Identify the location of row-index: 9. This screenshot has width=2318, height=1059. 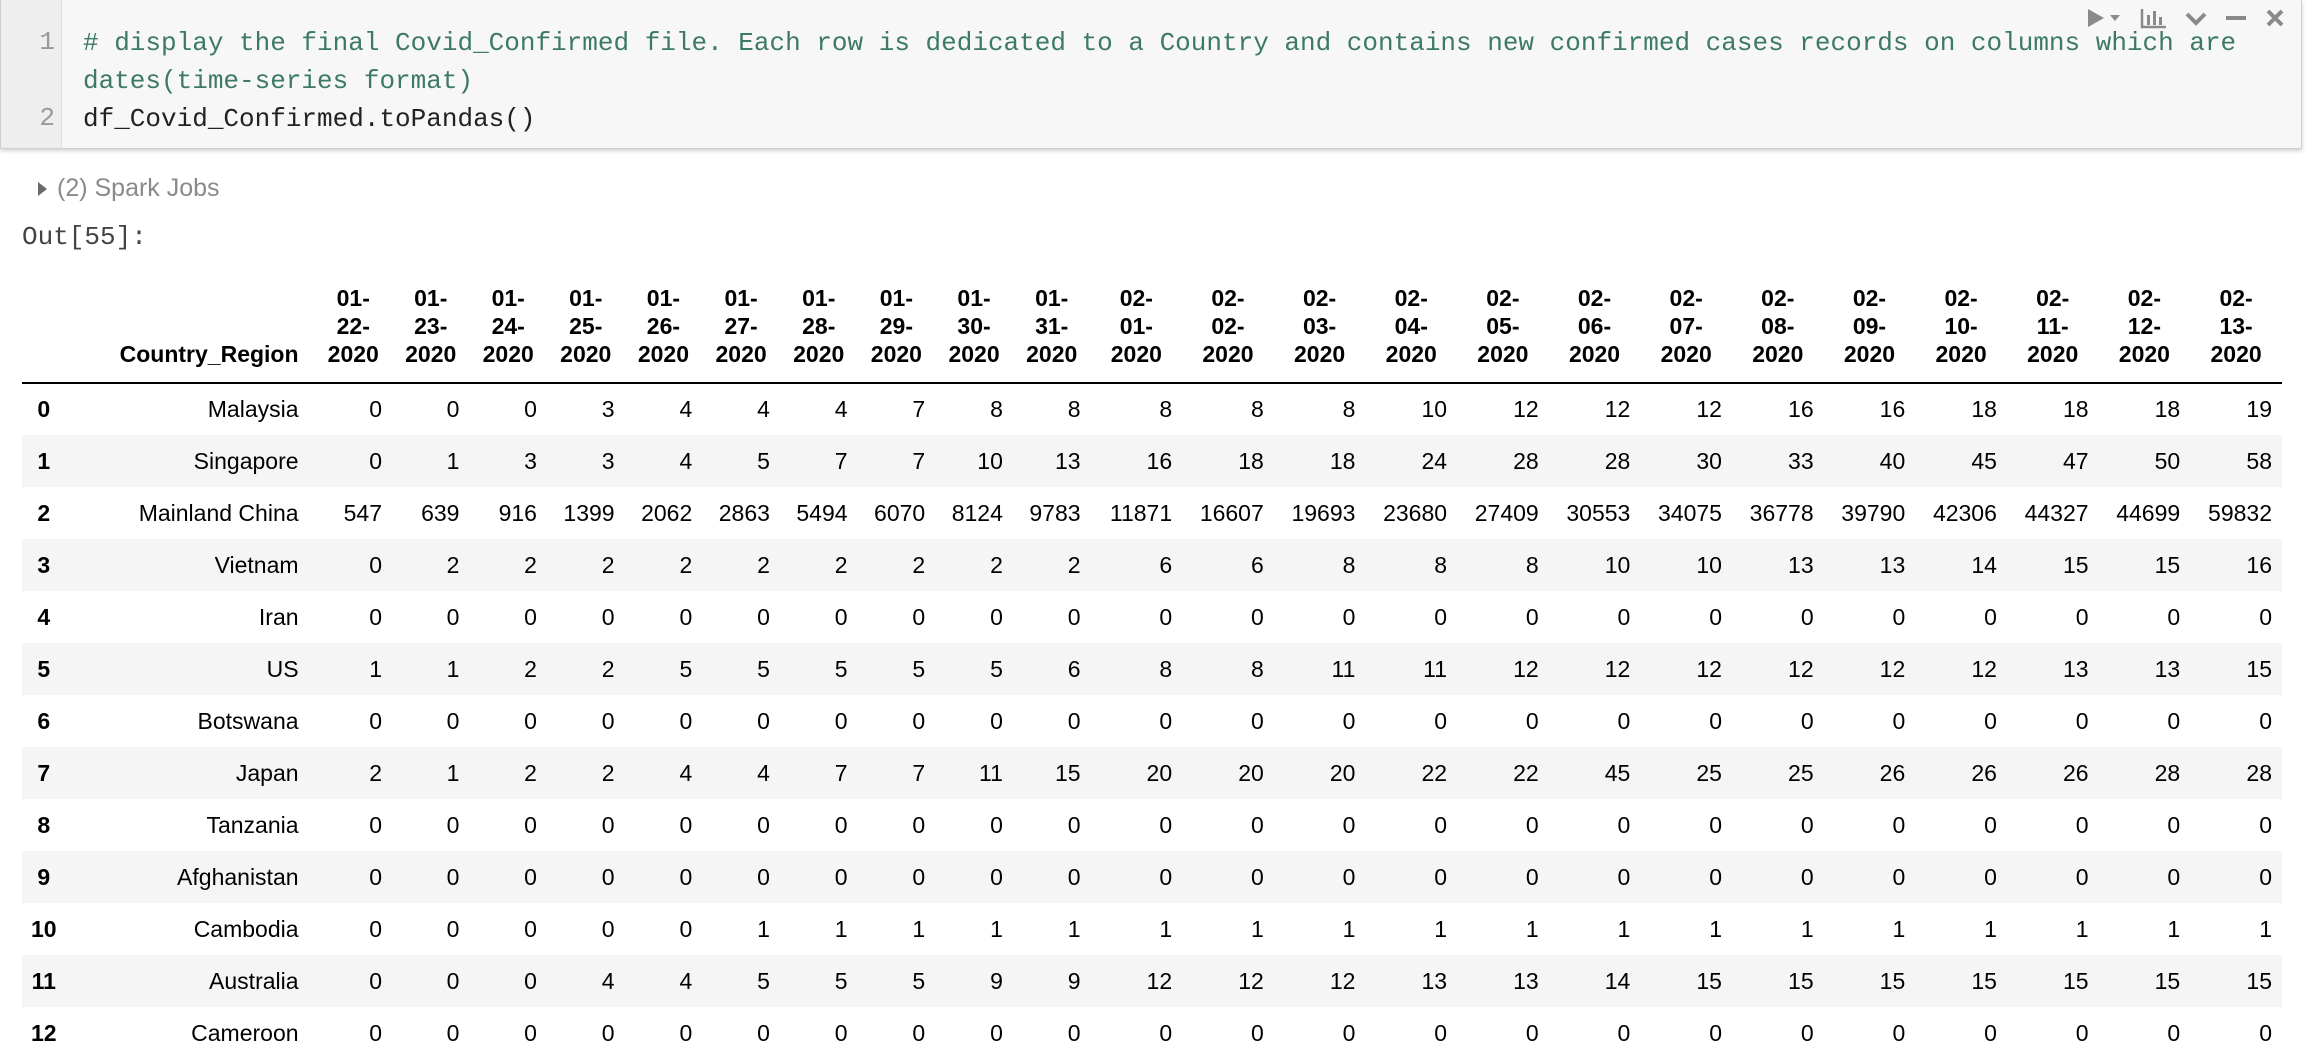
(44, 876).